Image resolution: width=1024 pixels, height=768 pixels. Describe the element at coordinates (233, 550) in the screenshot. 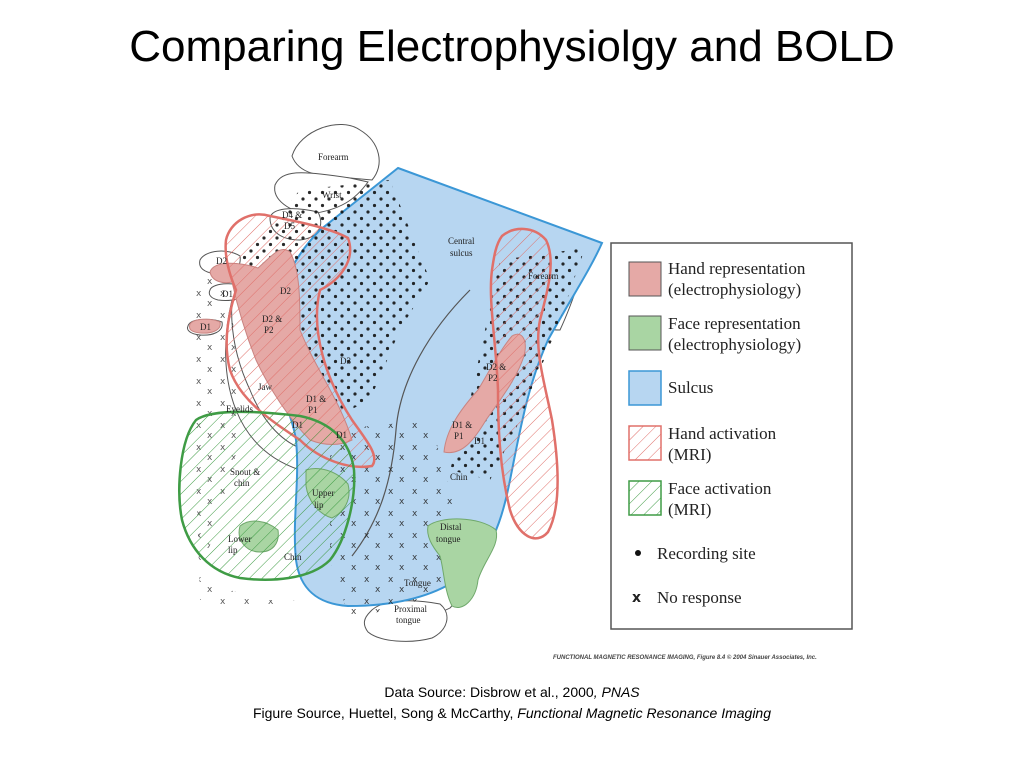

I see `label-lower-lip-b: lip` at that location.